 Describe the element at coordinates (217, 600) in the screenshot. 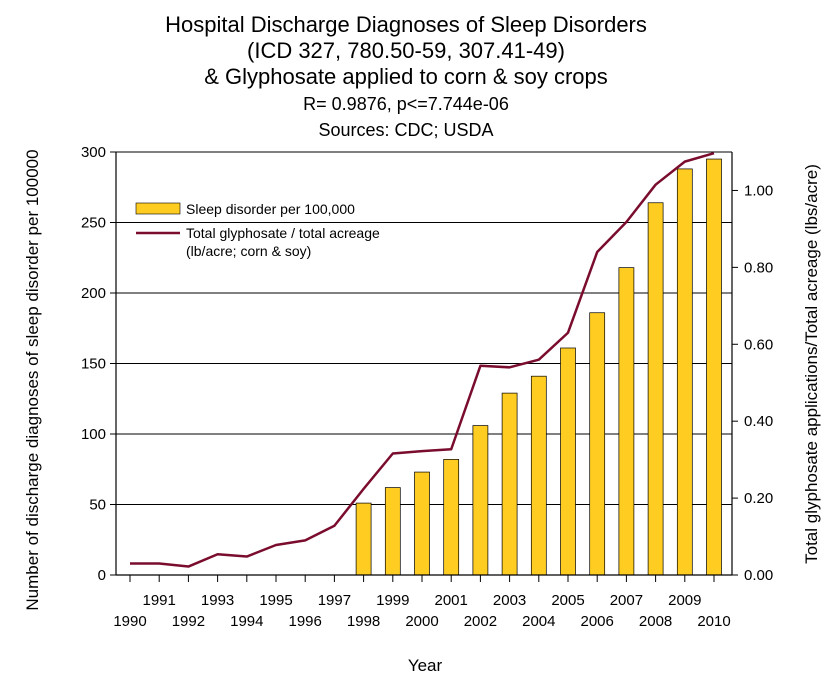

I see `x-tick-label: 1993` at that location.